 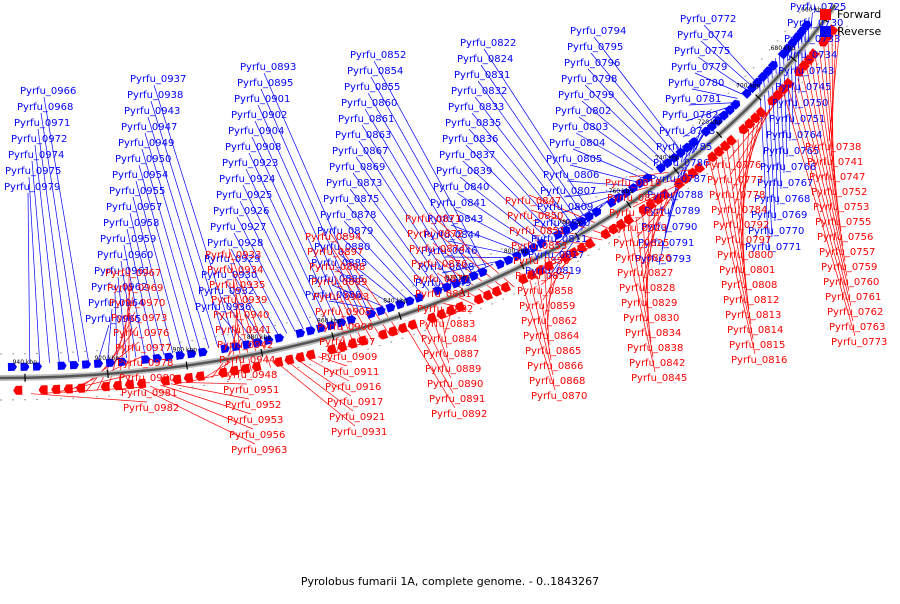 What do you see at coordinates (457, 399) in the screenshot?
I see `gene-label: Pyrfu_0891` at bounding box center [457, 399].